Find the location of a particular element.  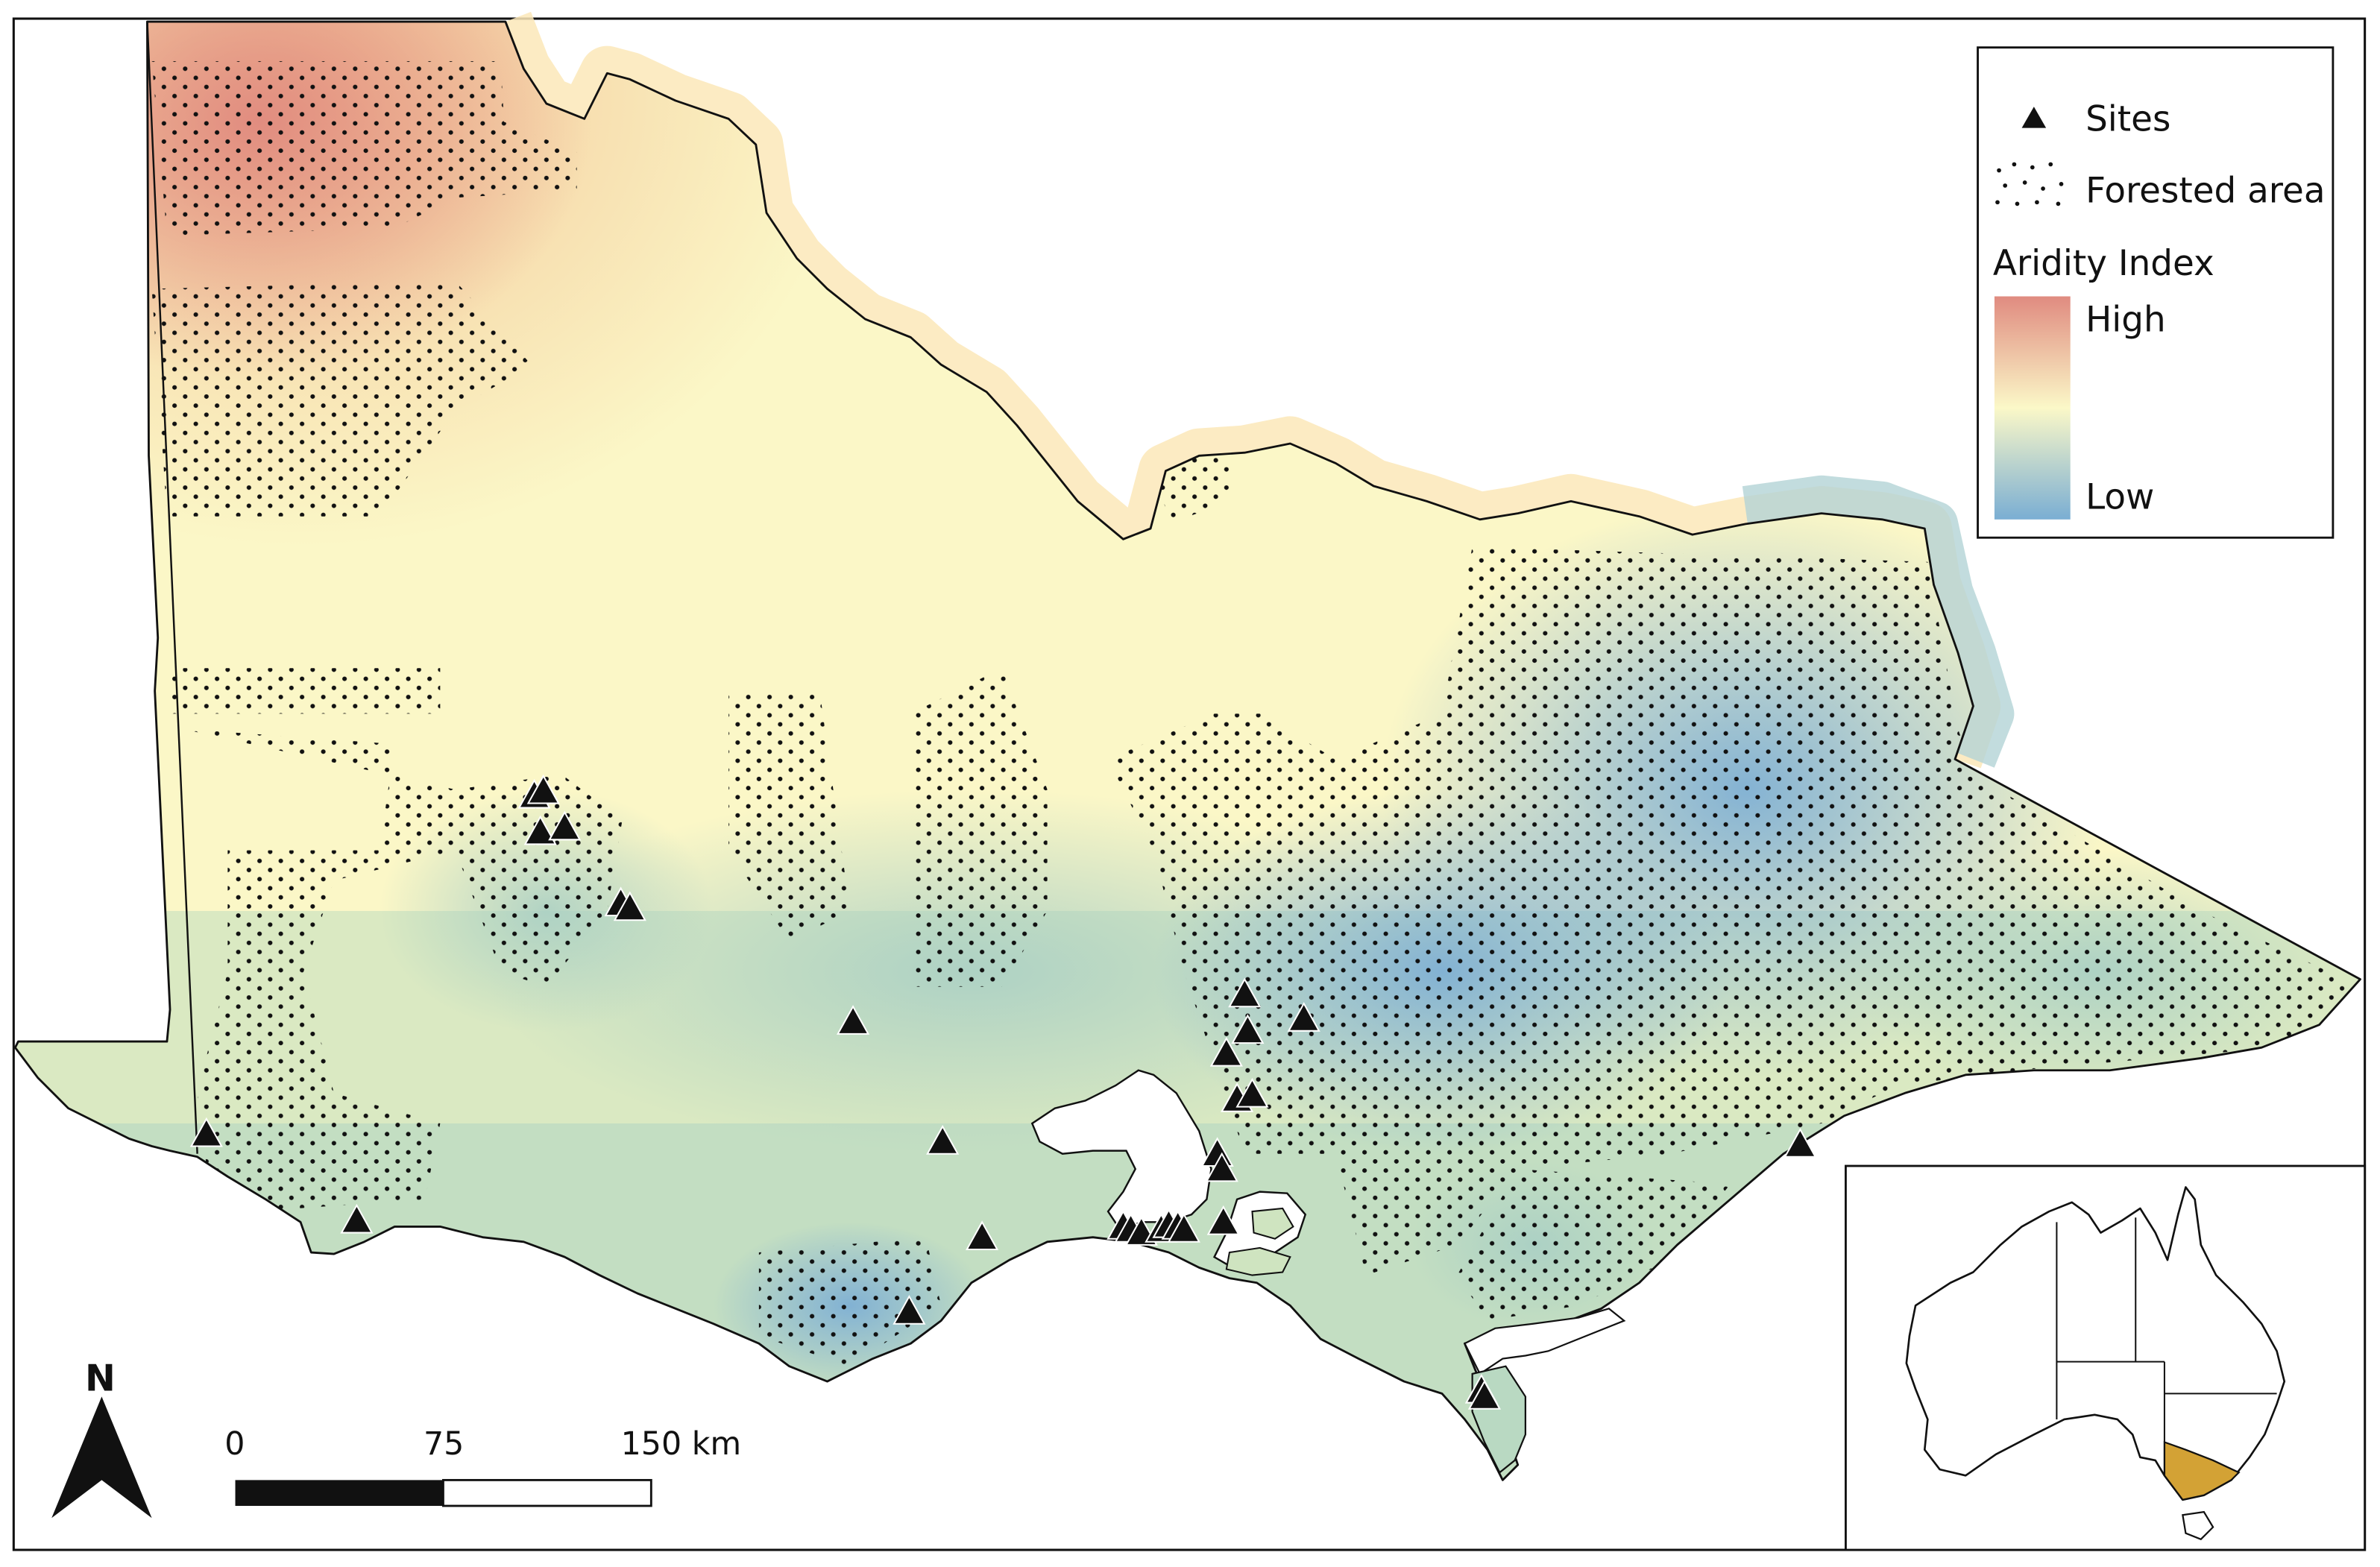

legend-site-symbol is located at coordinates (2034, 117).